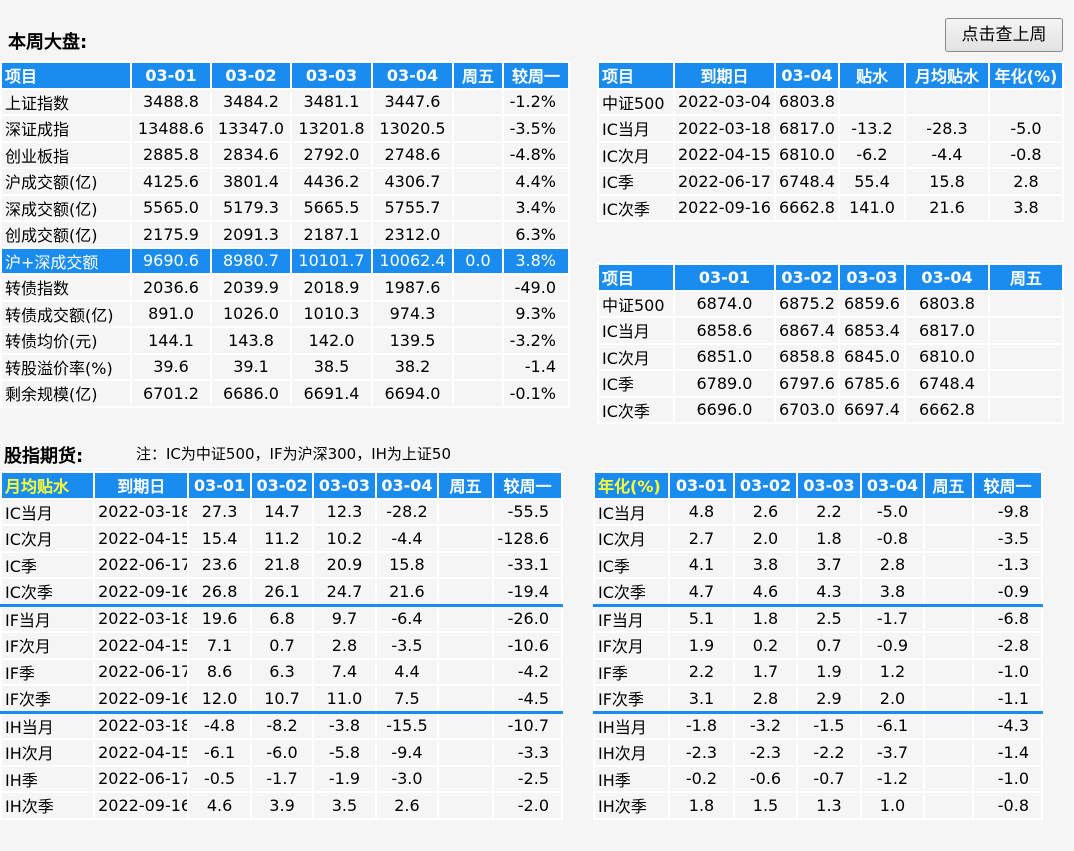 This screenshot has width=1074, height=851. What do you see at coordinates (1007, 511) in the screenshot?
I see `table-cell: -9.8` at bounding box center [1007, 511].